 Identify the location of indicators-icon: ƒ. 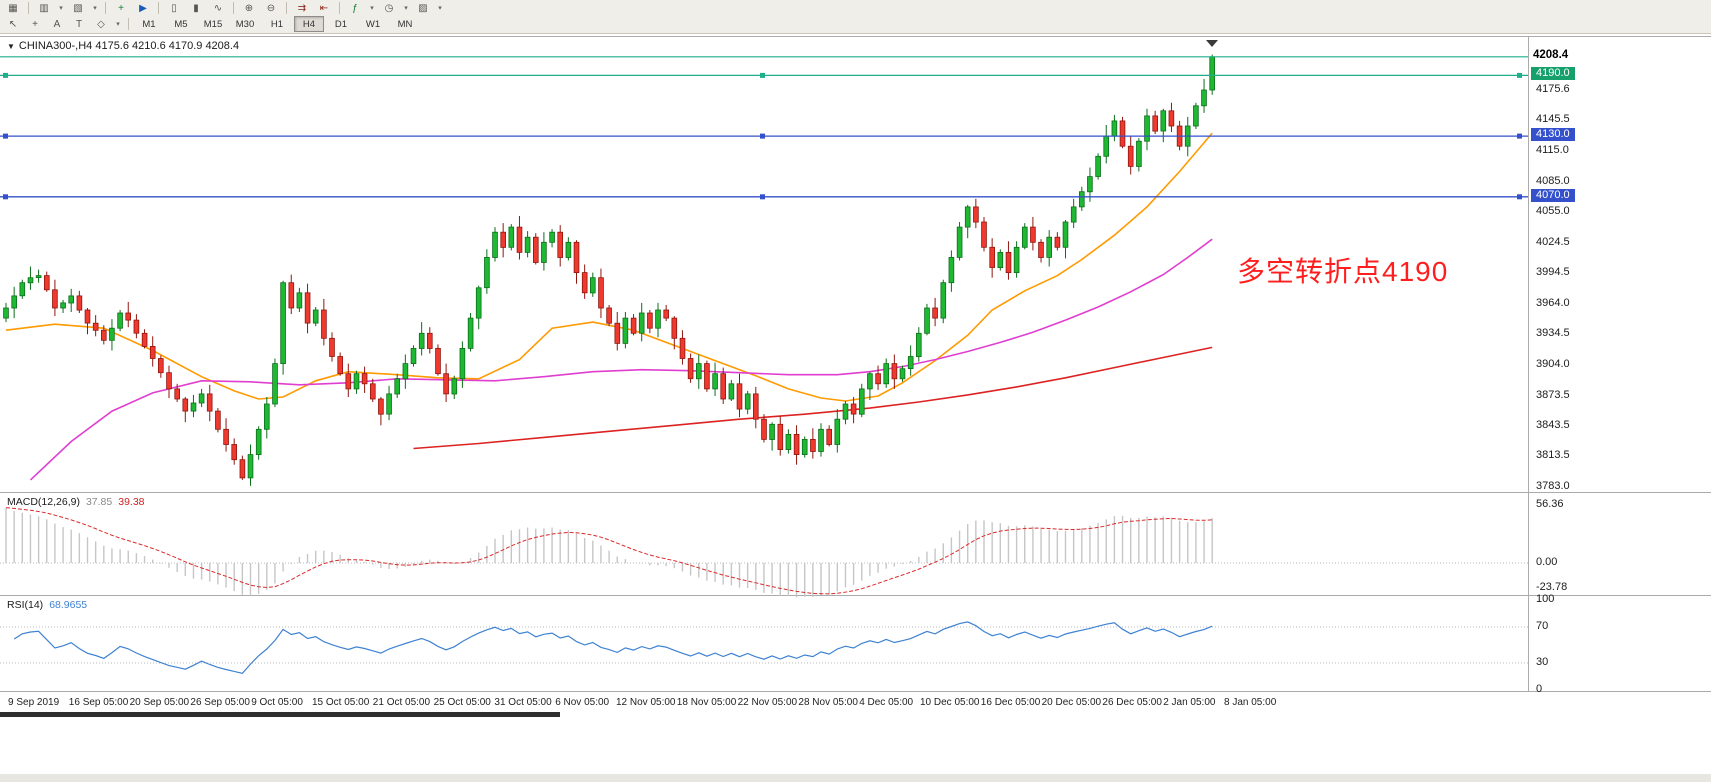
(355, 8).